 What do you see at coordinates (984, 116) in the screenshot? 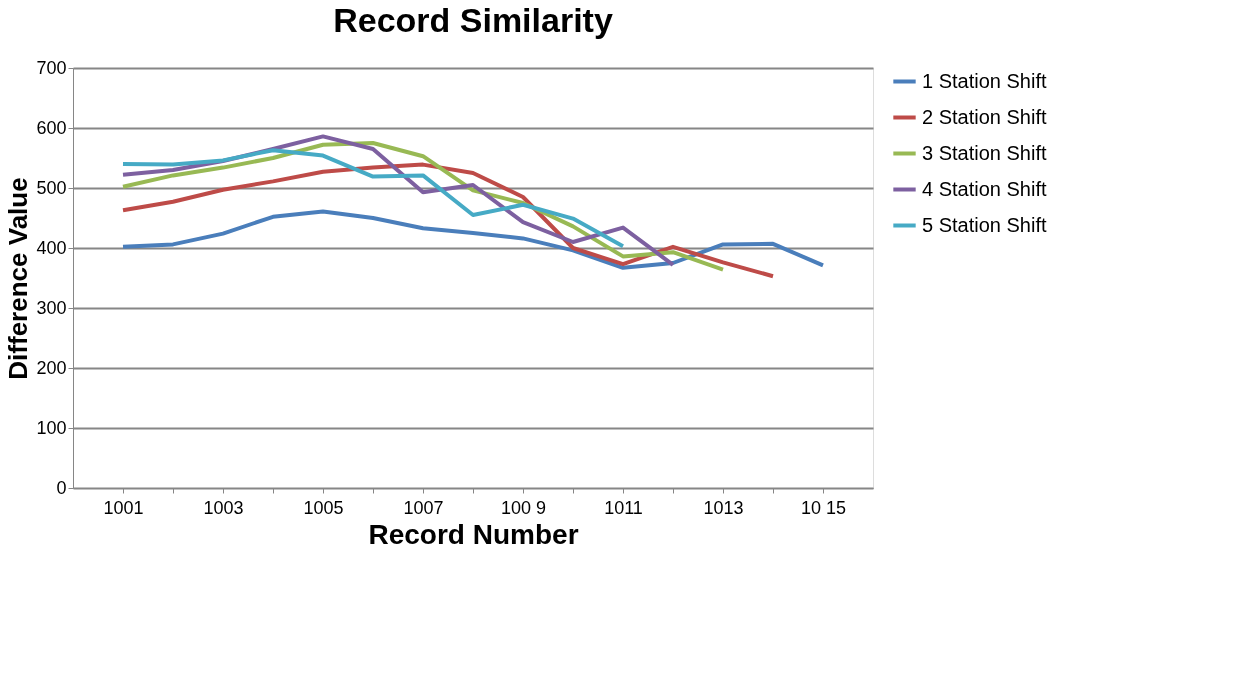
I see `legend-label: 2 Station Shift` at bounding box center [984, 116].